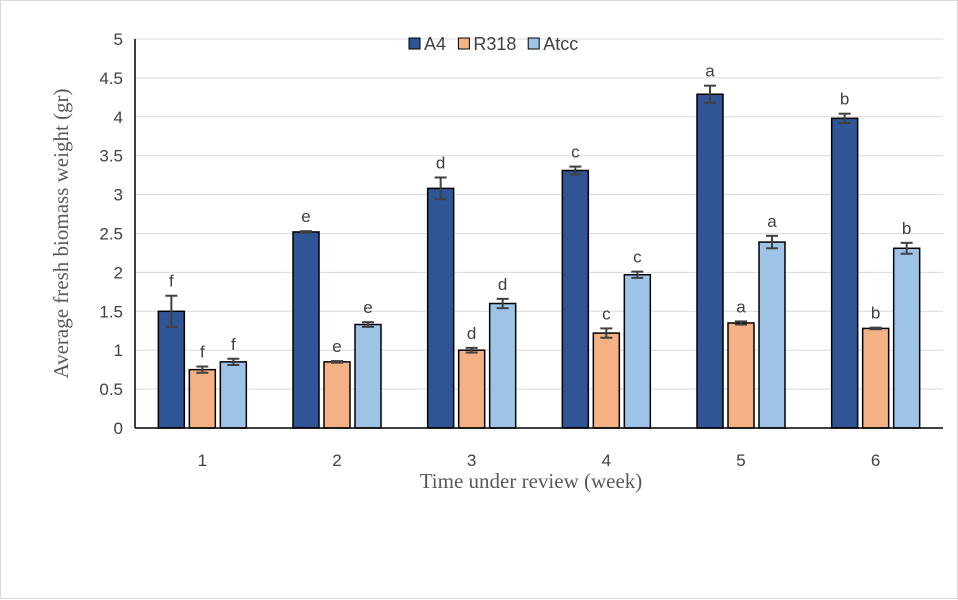 The height and width of the screenshot is (600, 958). What do you see at coordinates (111, 311) in the screenshot?
I see `y-tick-label: 1.5` at bounding box center [111, 311].